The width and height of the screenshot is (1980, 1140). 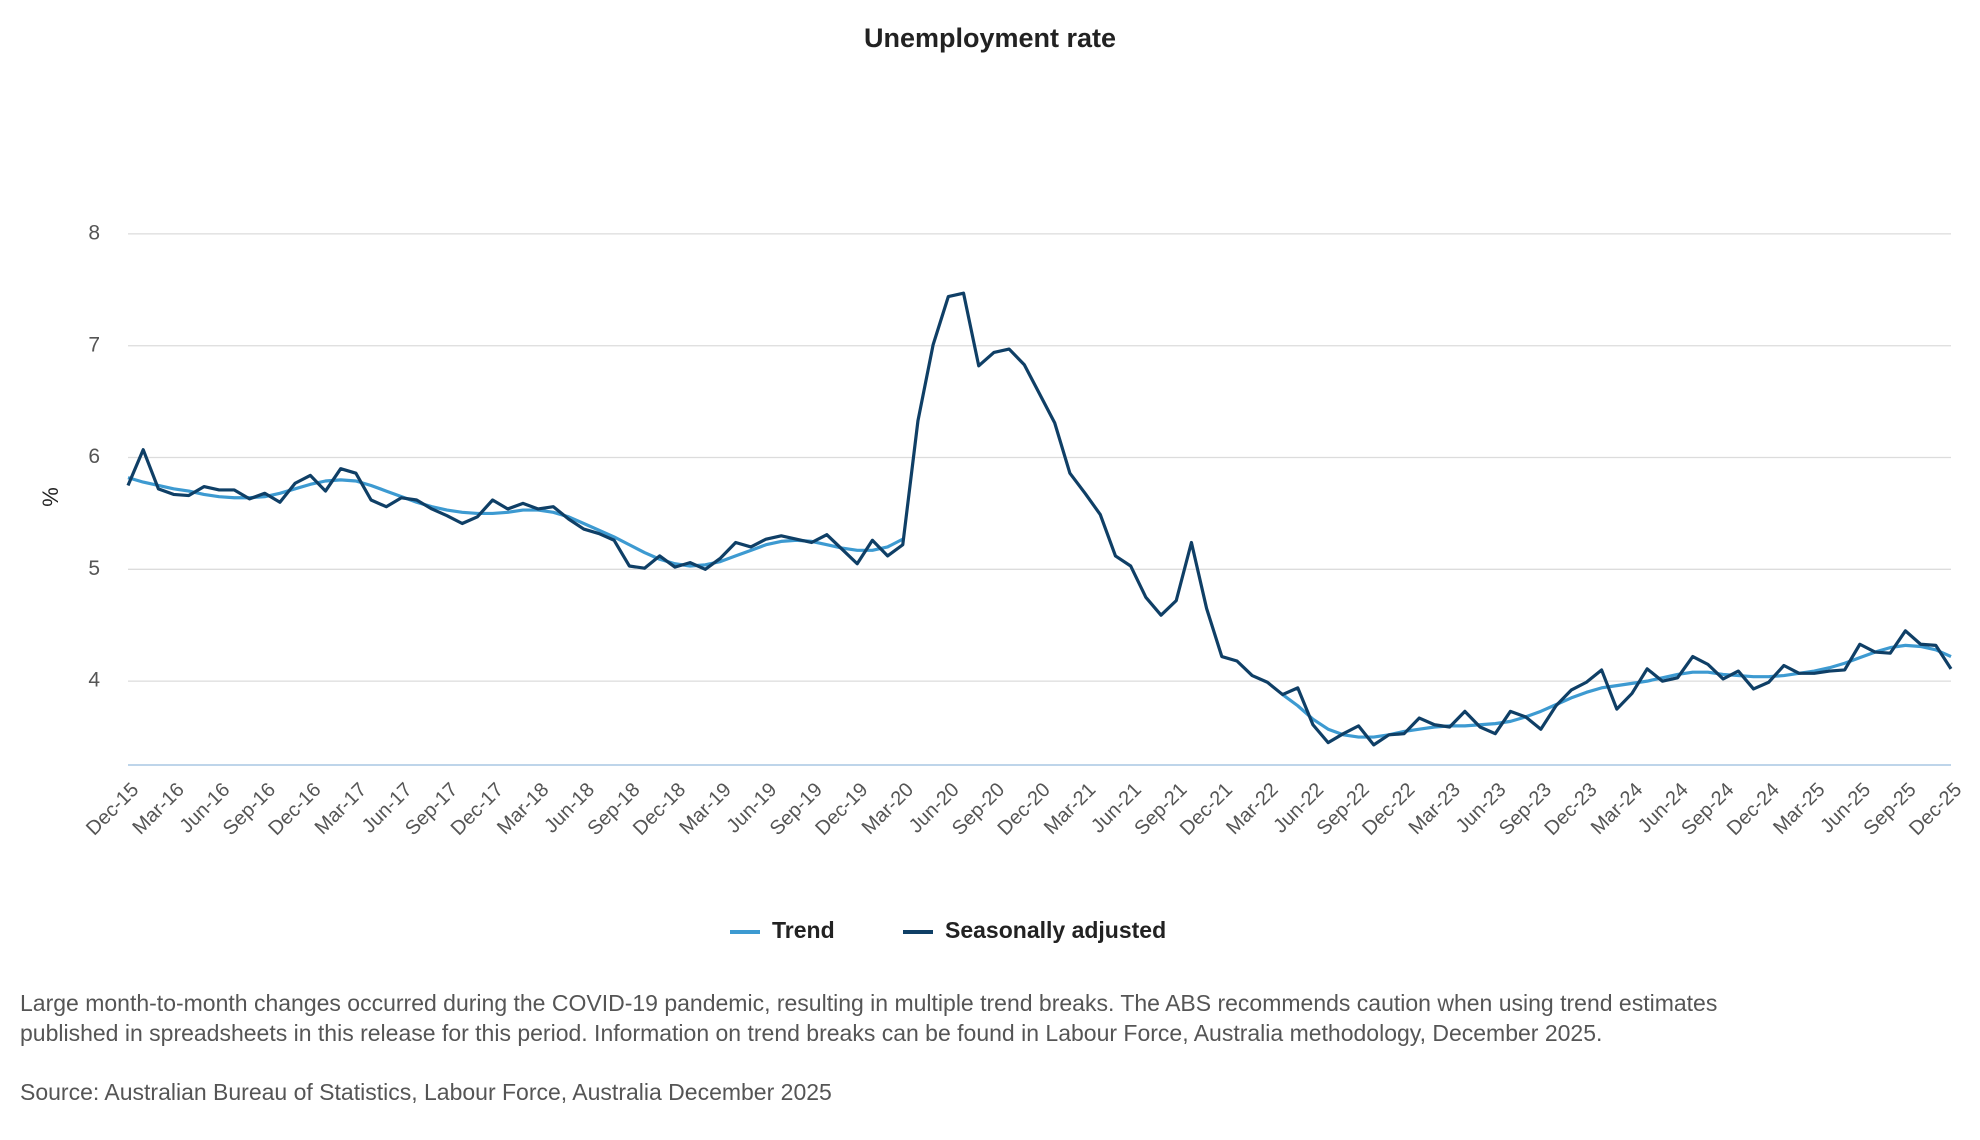 What do you see at coordinates (94, 568) in the screenshot?
I see `y-tick-label: 5` at bounding box center [94, 568].